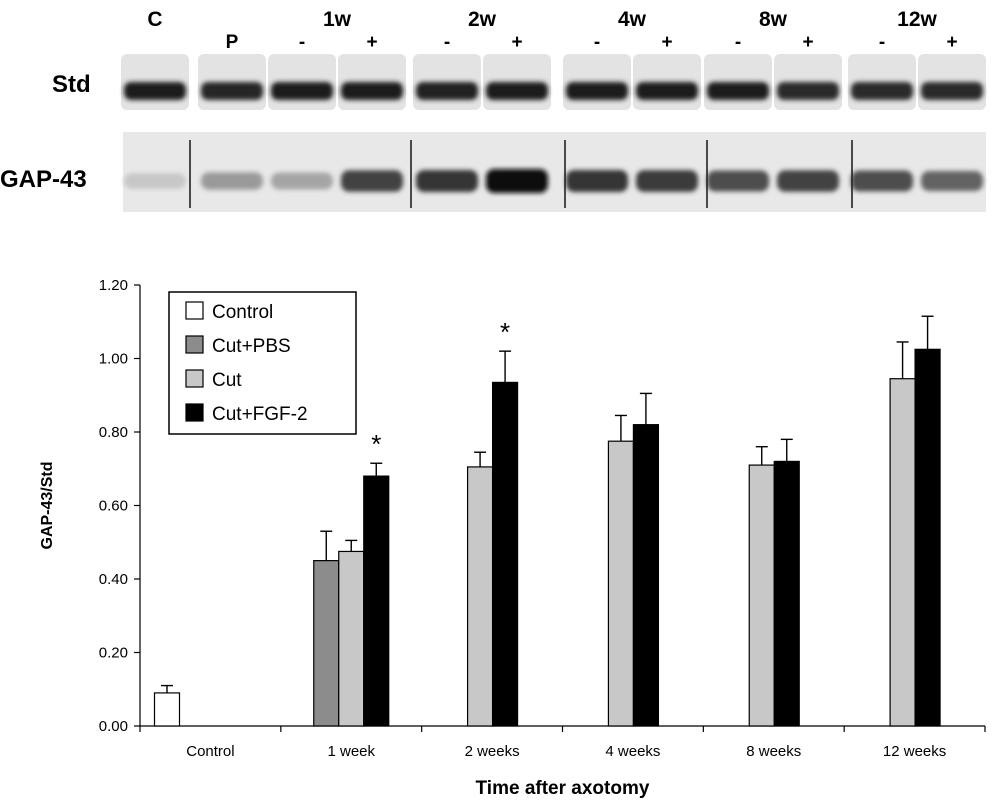 This screenshot has height=800, width=1000. Describe the element at coordinates (113, 726) in the screenshot. I see `y-tick-label: 0.00` at that location.